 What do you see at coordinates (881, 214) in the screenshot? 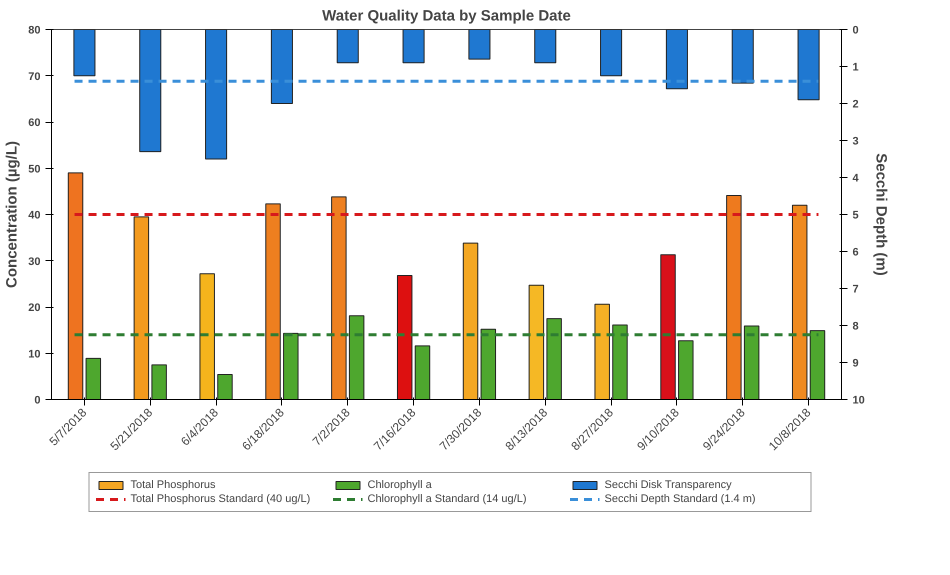
I see `y2-axis-title: Secchi Depth (m)` at bounding box center [881, 214].